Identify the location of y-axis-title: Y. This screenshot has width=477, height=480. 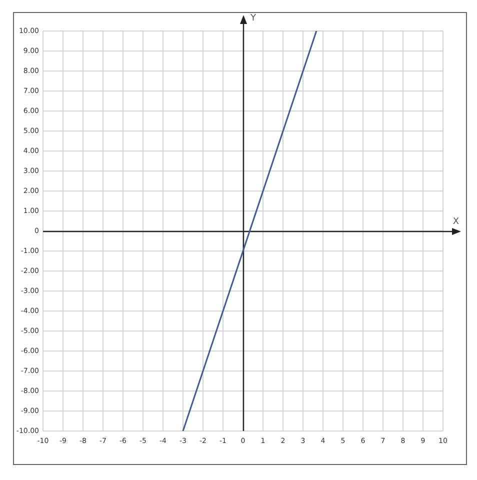
(253, 18).